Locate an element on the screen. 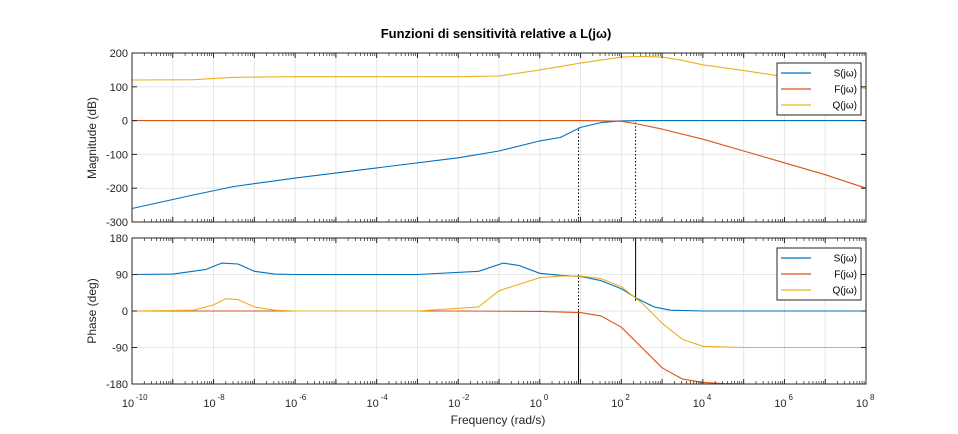 This screenshot has width=958, height=434. y-axis-label: Phase (deg) is located at coordinates (92, 310).